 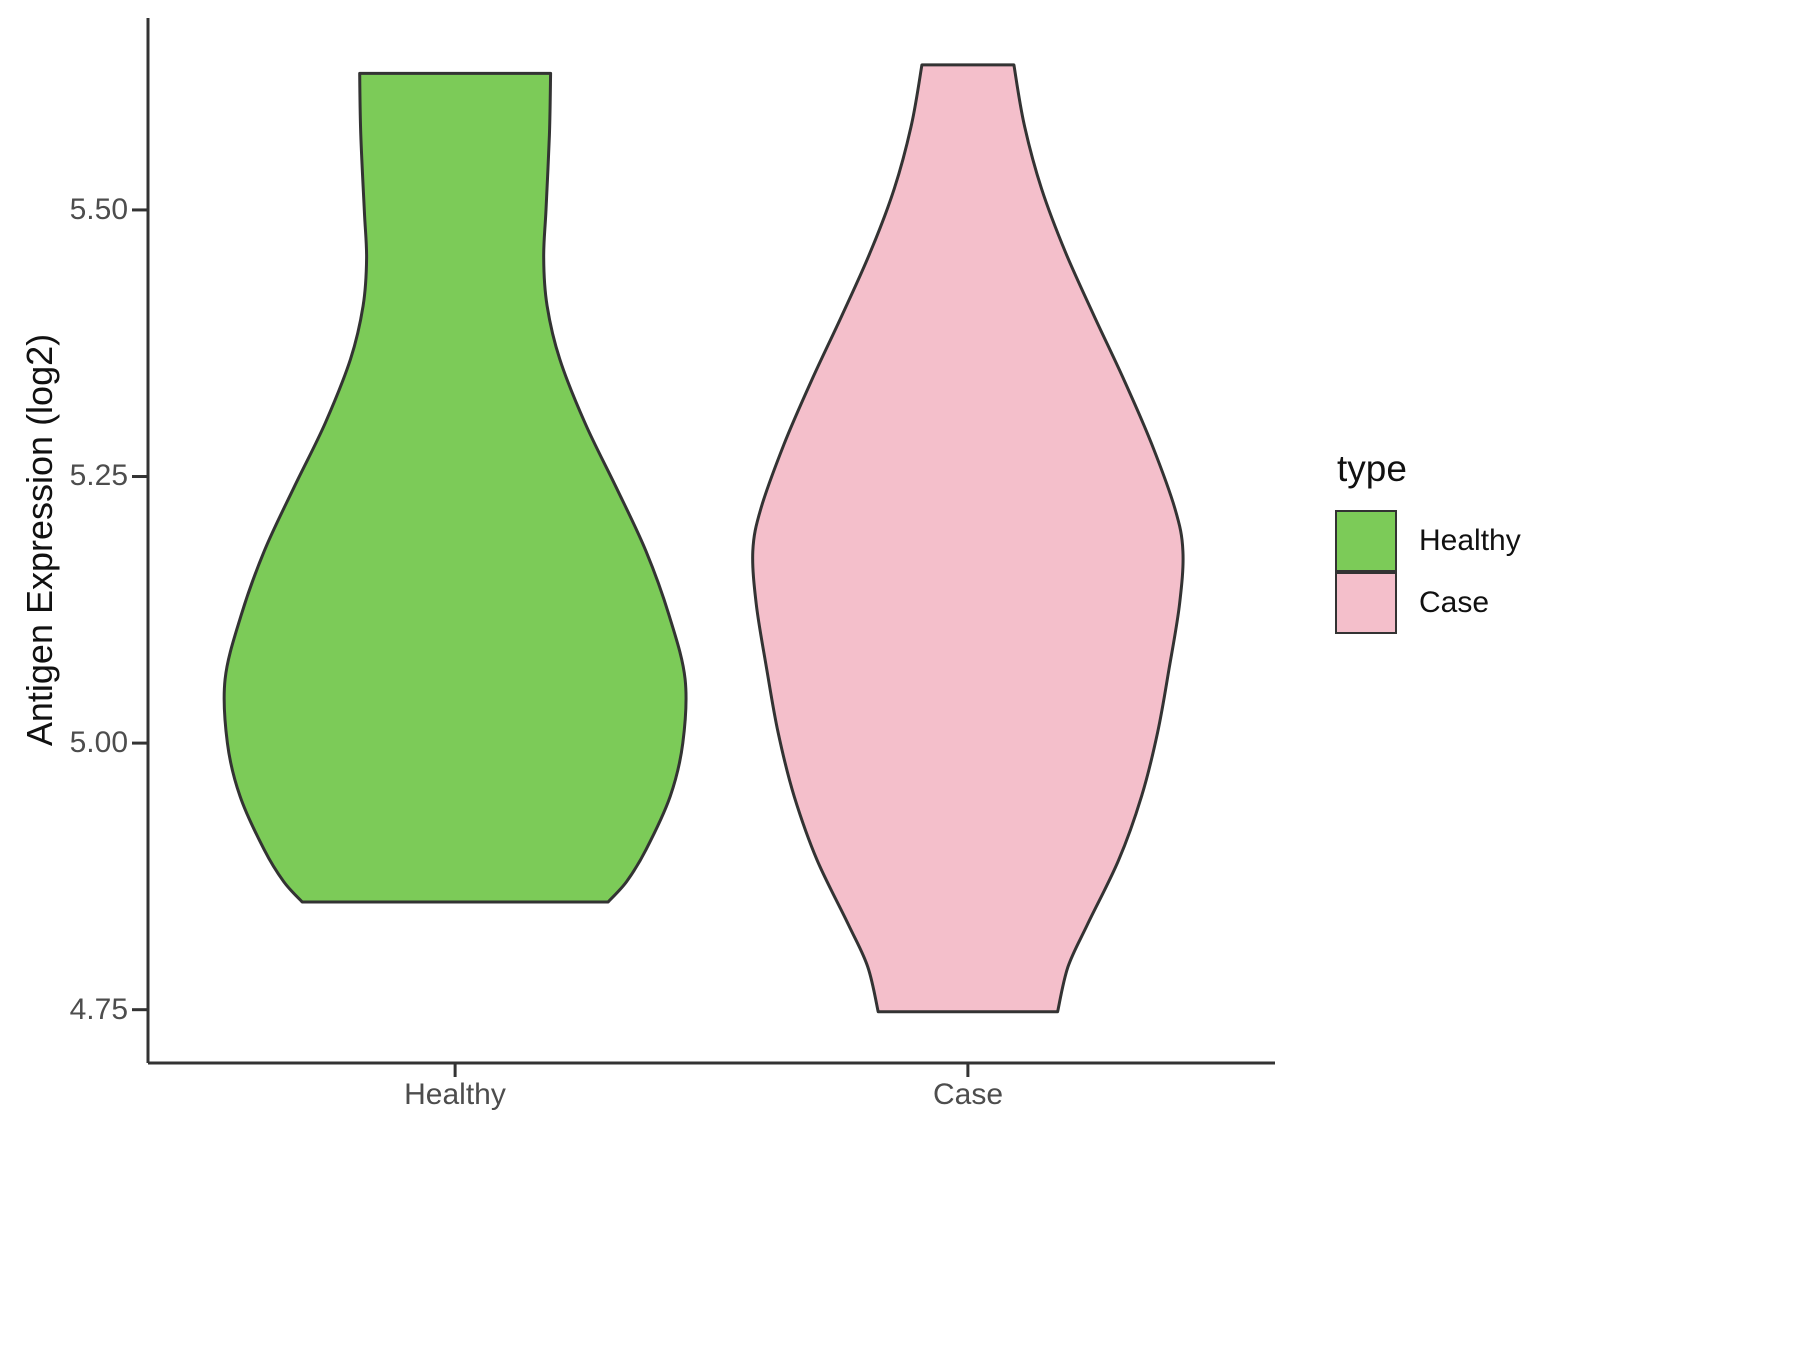 I want to click on y-tick-label-5.25: 5.25, so click(x=98, y=475).